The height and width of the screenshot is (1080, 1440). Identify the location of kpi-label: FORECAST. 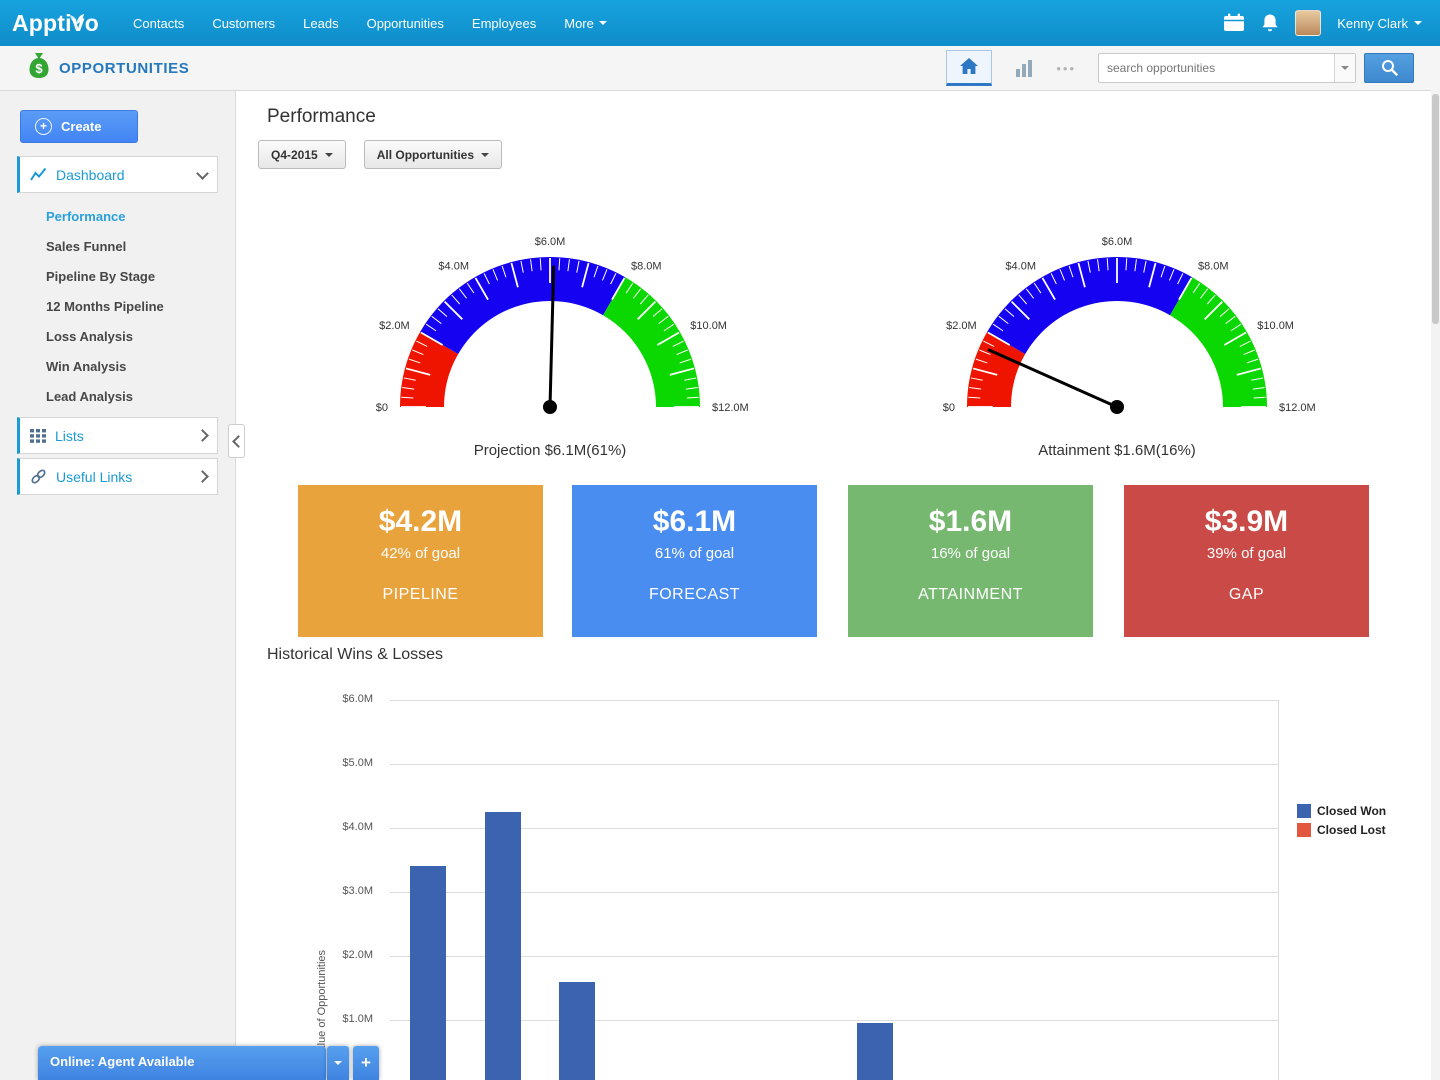
(694, 594).